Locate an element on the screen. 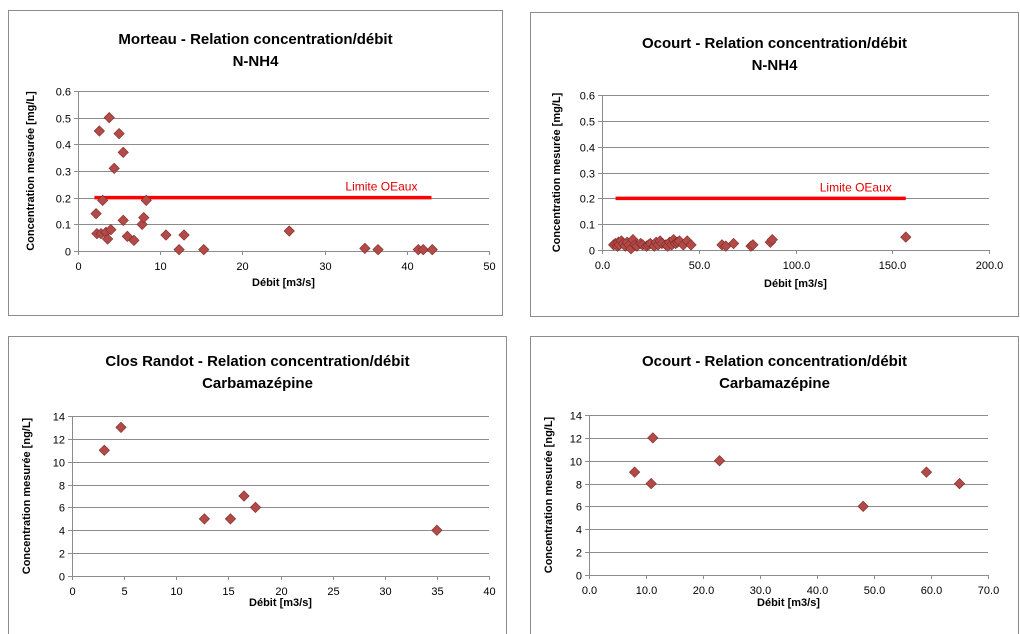  y-axis-label: Concentration mesurée [ng/L] is located at coordinates (27, 495).